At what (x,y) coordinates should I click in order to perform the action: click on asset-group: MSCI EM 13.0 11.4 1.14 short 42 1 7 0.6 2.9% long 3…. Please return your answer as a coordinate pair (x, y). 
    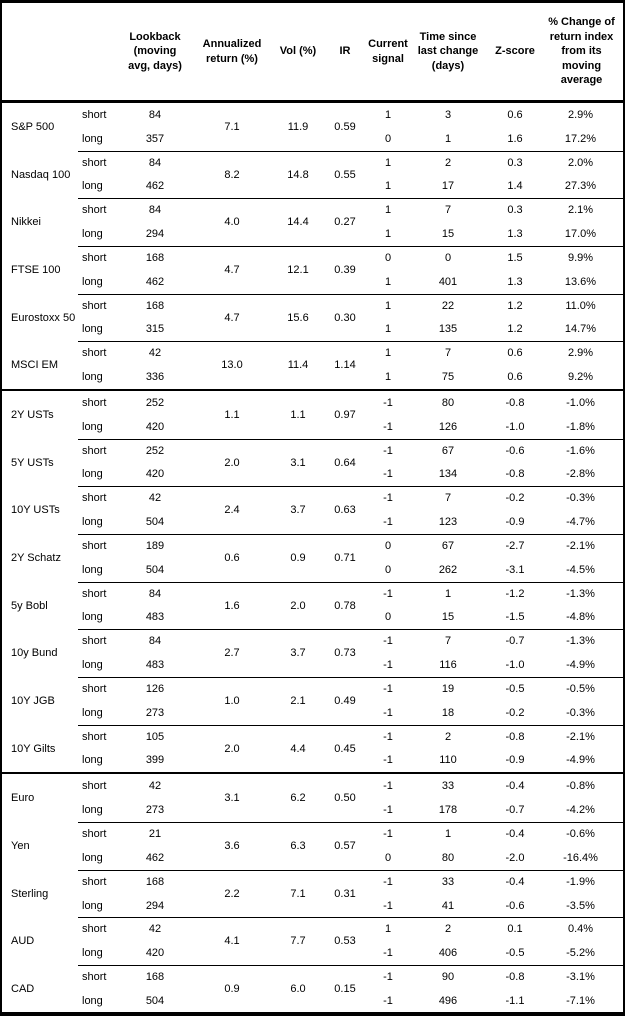
    Looking at the image, I should click on (312, 365).